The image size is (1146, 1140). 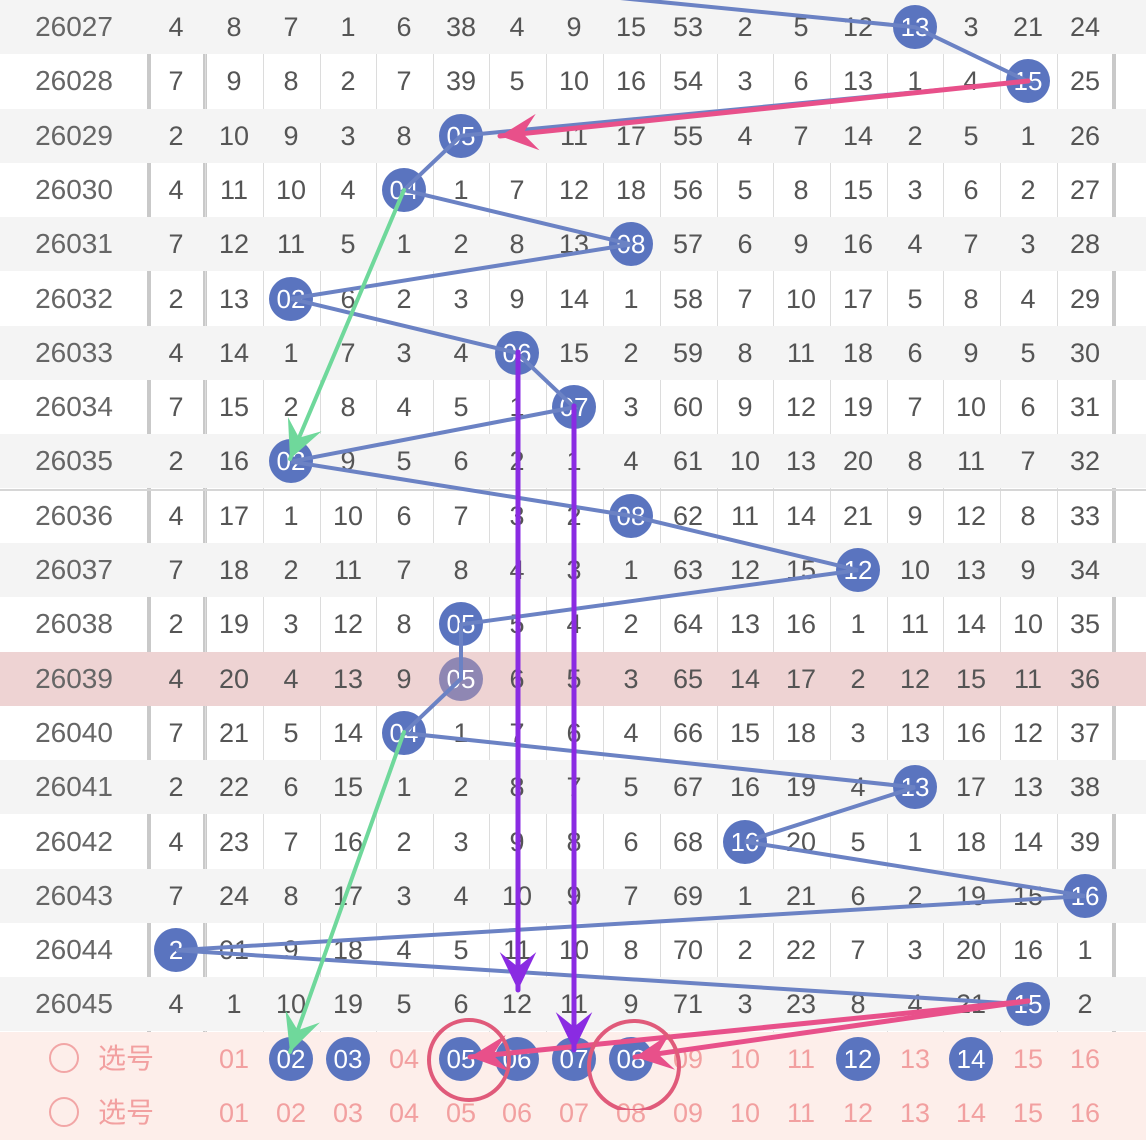 I want to click on table-cell: 70, so click(x=688, y=950).